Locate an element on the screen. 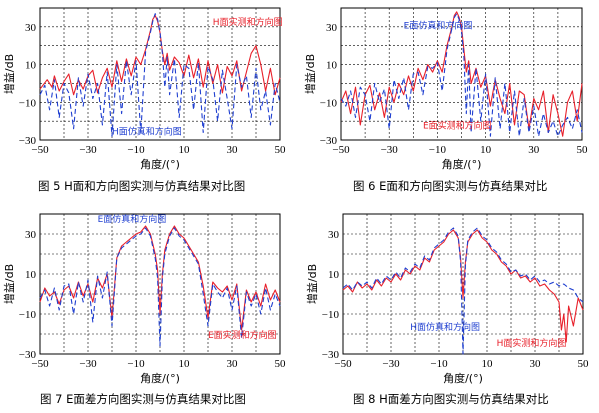  figure-caption: 图 8 H面差方向图实测与仿真结果对比 is located at coordinates (451, 399).